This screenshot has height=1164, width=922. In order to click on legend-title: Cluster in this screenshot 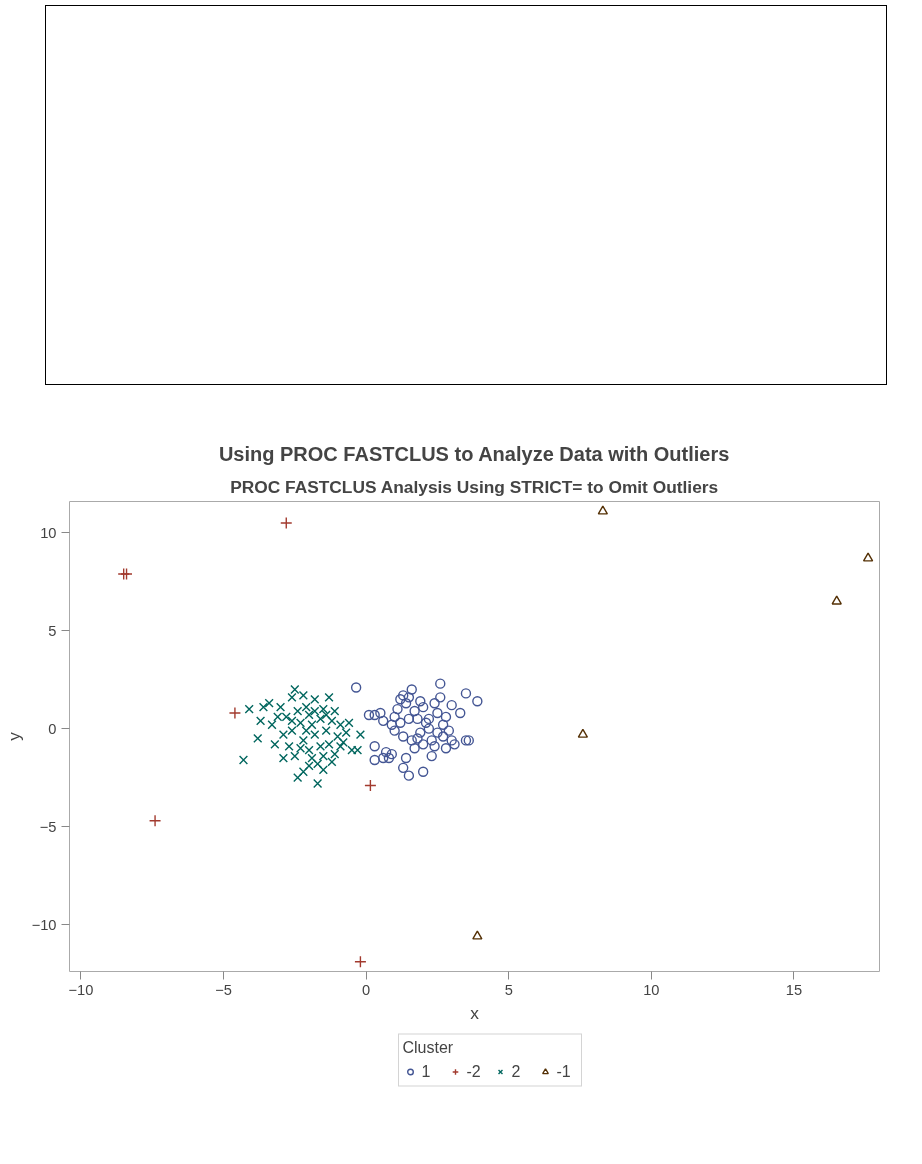, I will do `click(428, 1047)`.